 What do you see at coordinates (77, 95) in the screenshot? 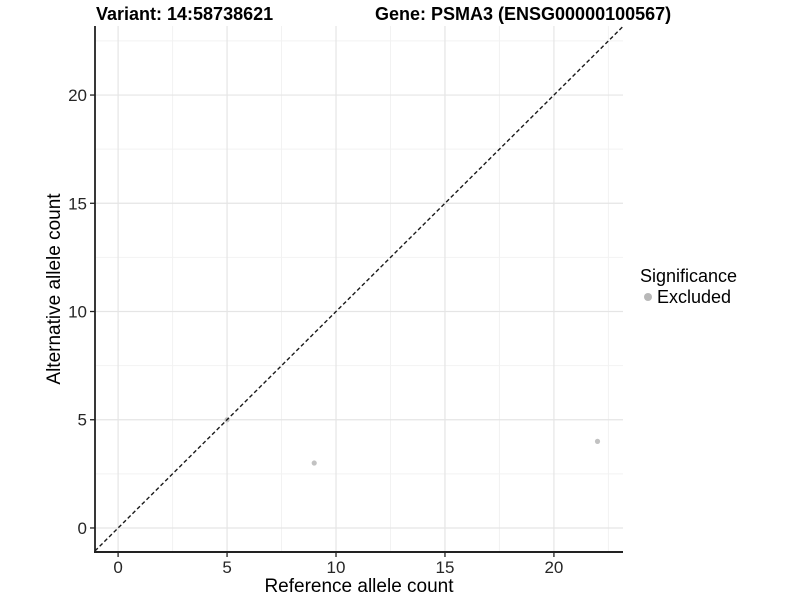
I see `y-tick-label: 20` at bounding box center [77, 95].